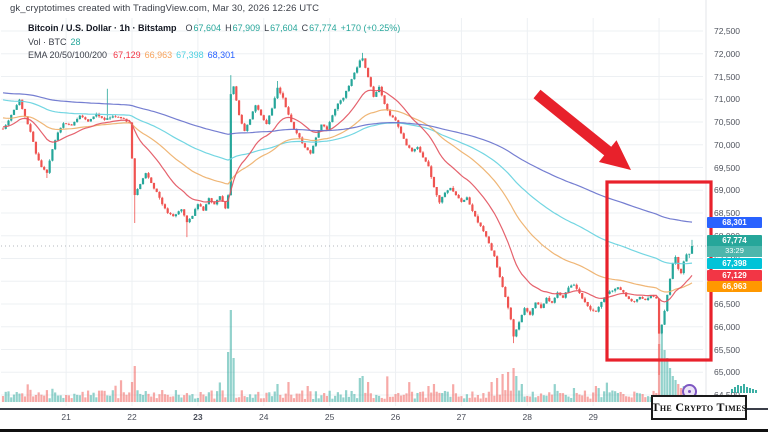  Describe the element at coordinates (727, 372) in the screenshot. I see `price-tick-label: 65,000` at that location.